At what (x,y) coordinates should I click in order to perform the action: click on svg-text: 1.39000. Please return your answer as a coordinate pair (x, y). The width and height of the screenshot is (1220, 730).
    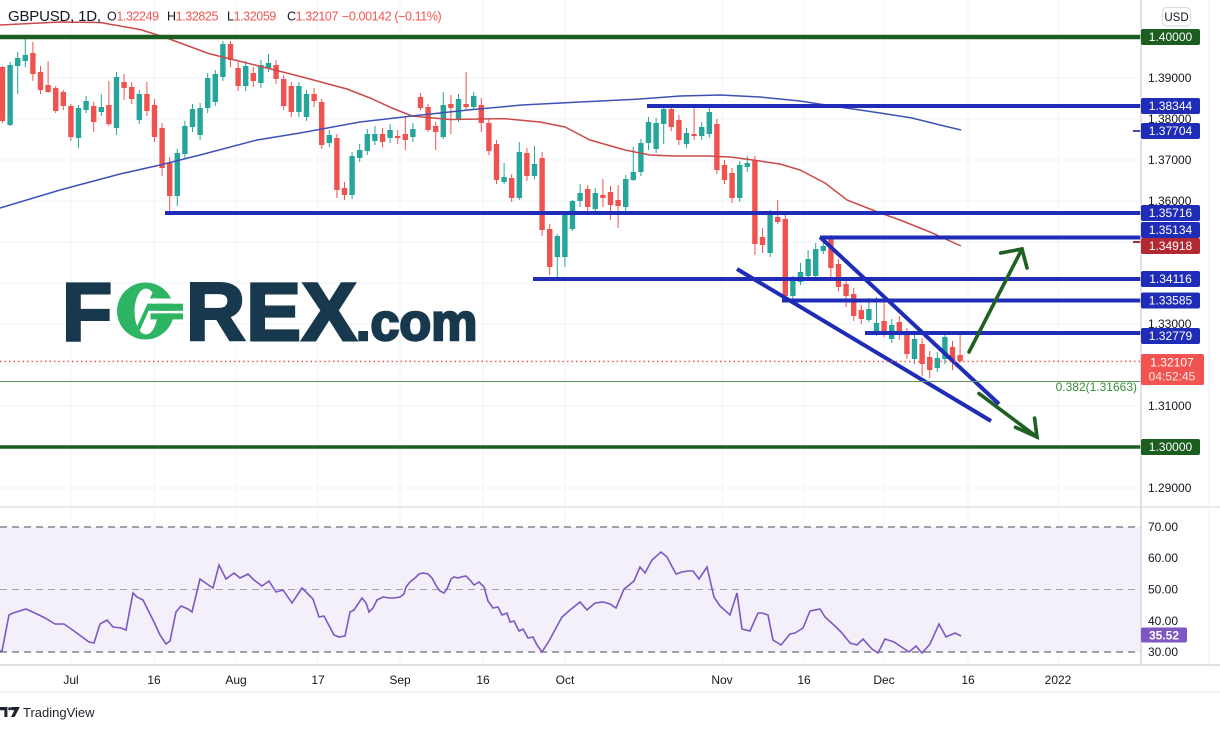
    Looking at the image, I should click on (1170, 78).